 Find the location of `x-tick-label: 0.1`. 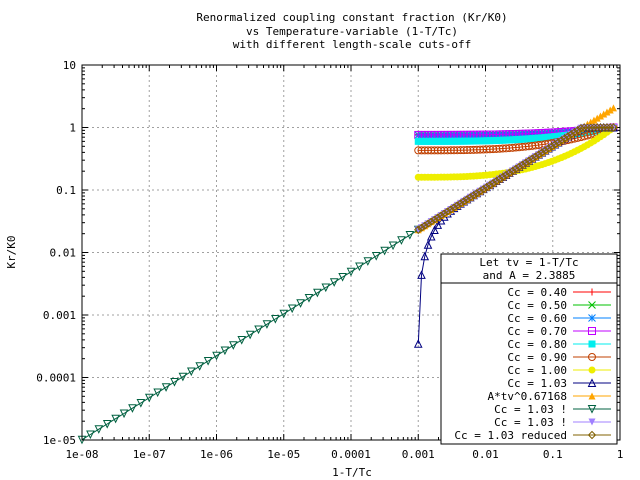

x-tick-label: 0.1 is located at coordinates (553, 454).